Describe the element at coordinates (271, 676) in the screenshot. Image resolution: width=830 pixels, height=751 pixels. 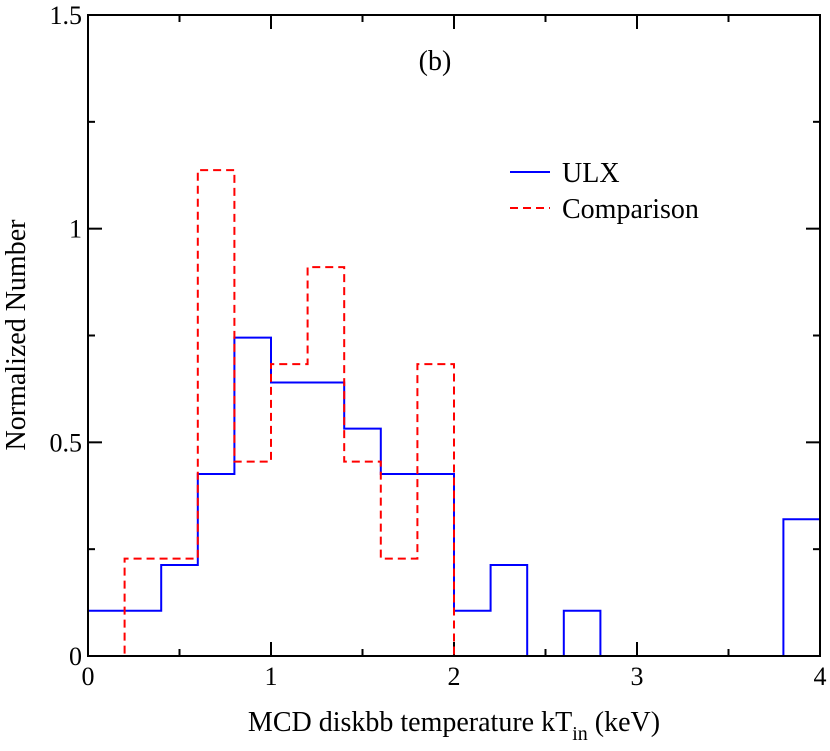
I see `x-tick-label: 1` at that location.